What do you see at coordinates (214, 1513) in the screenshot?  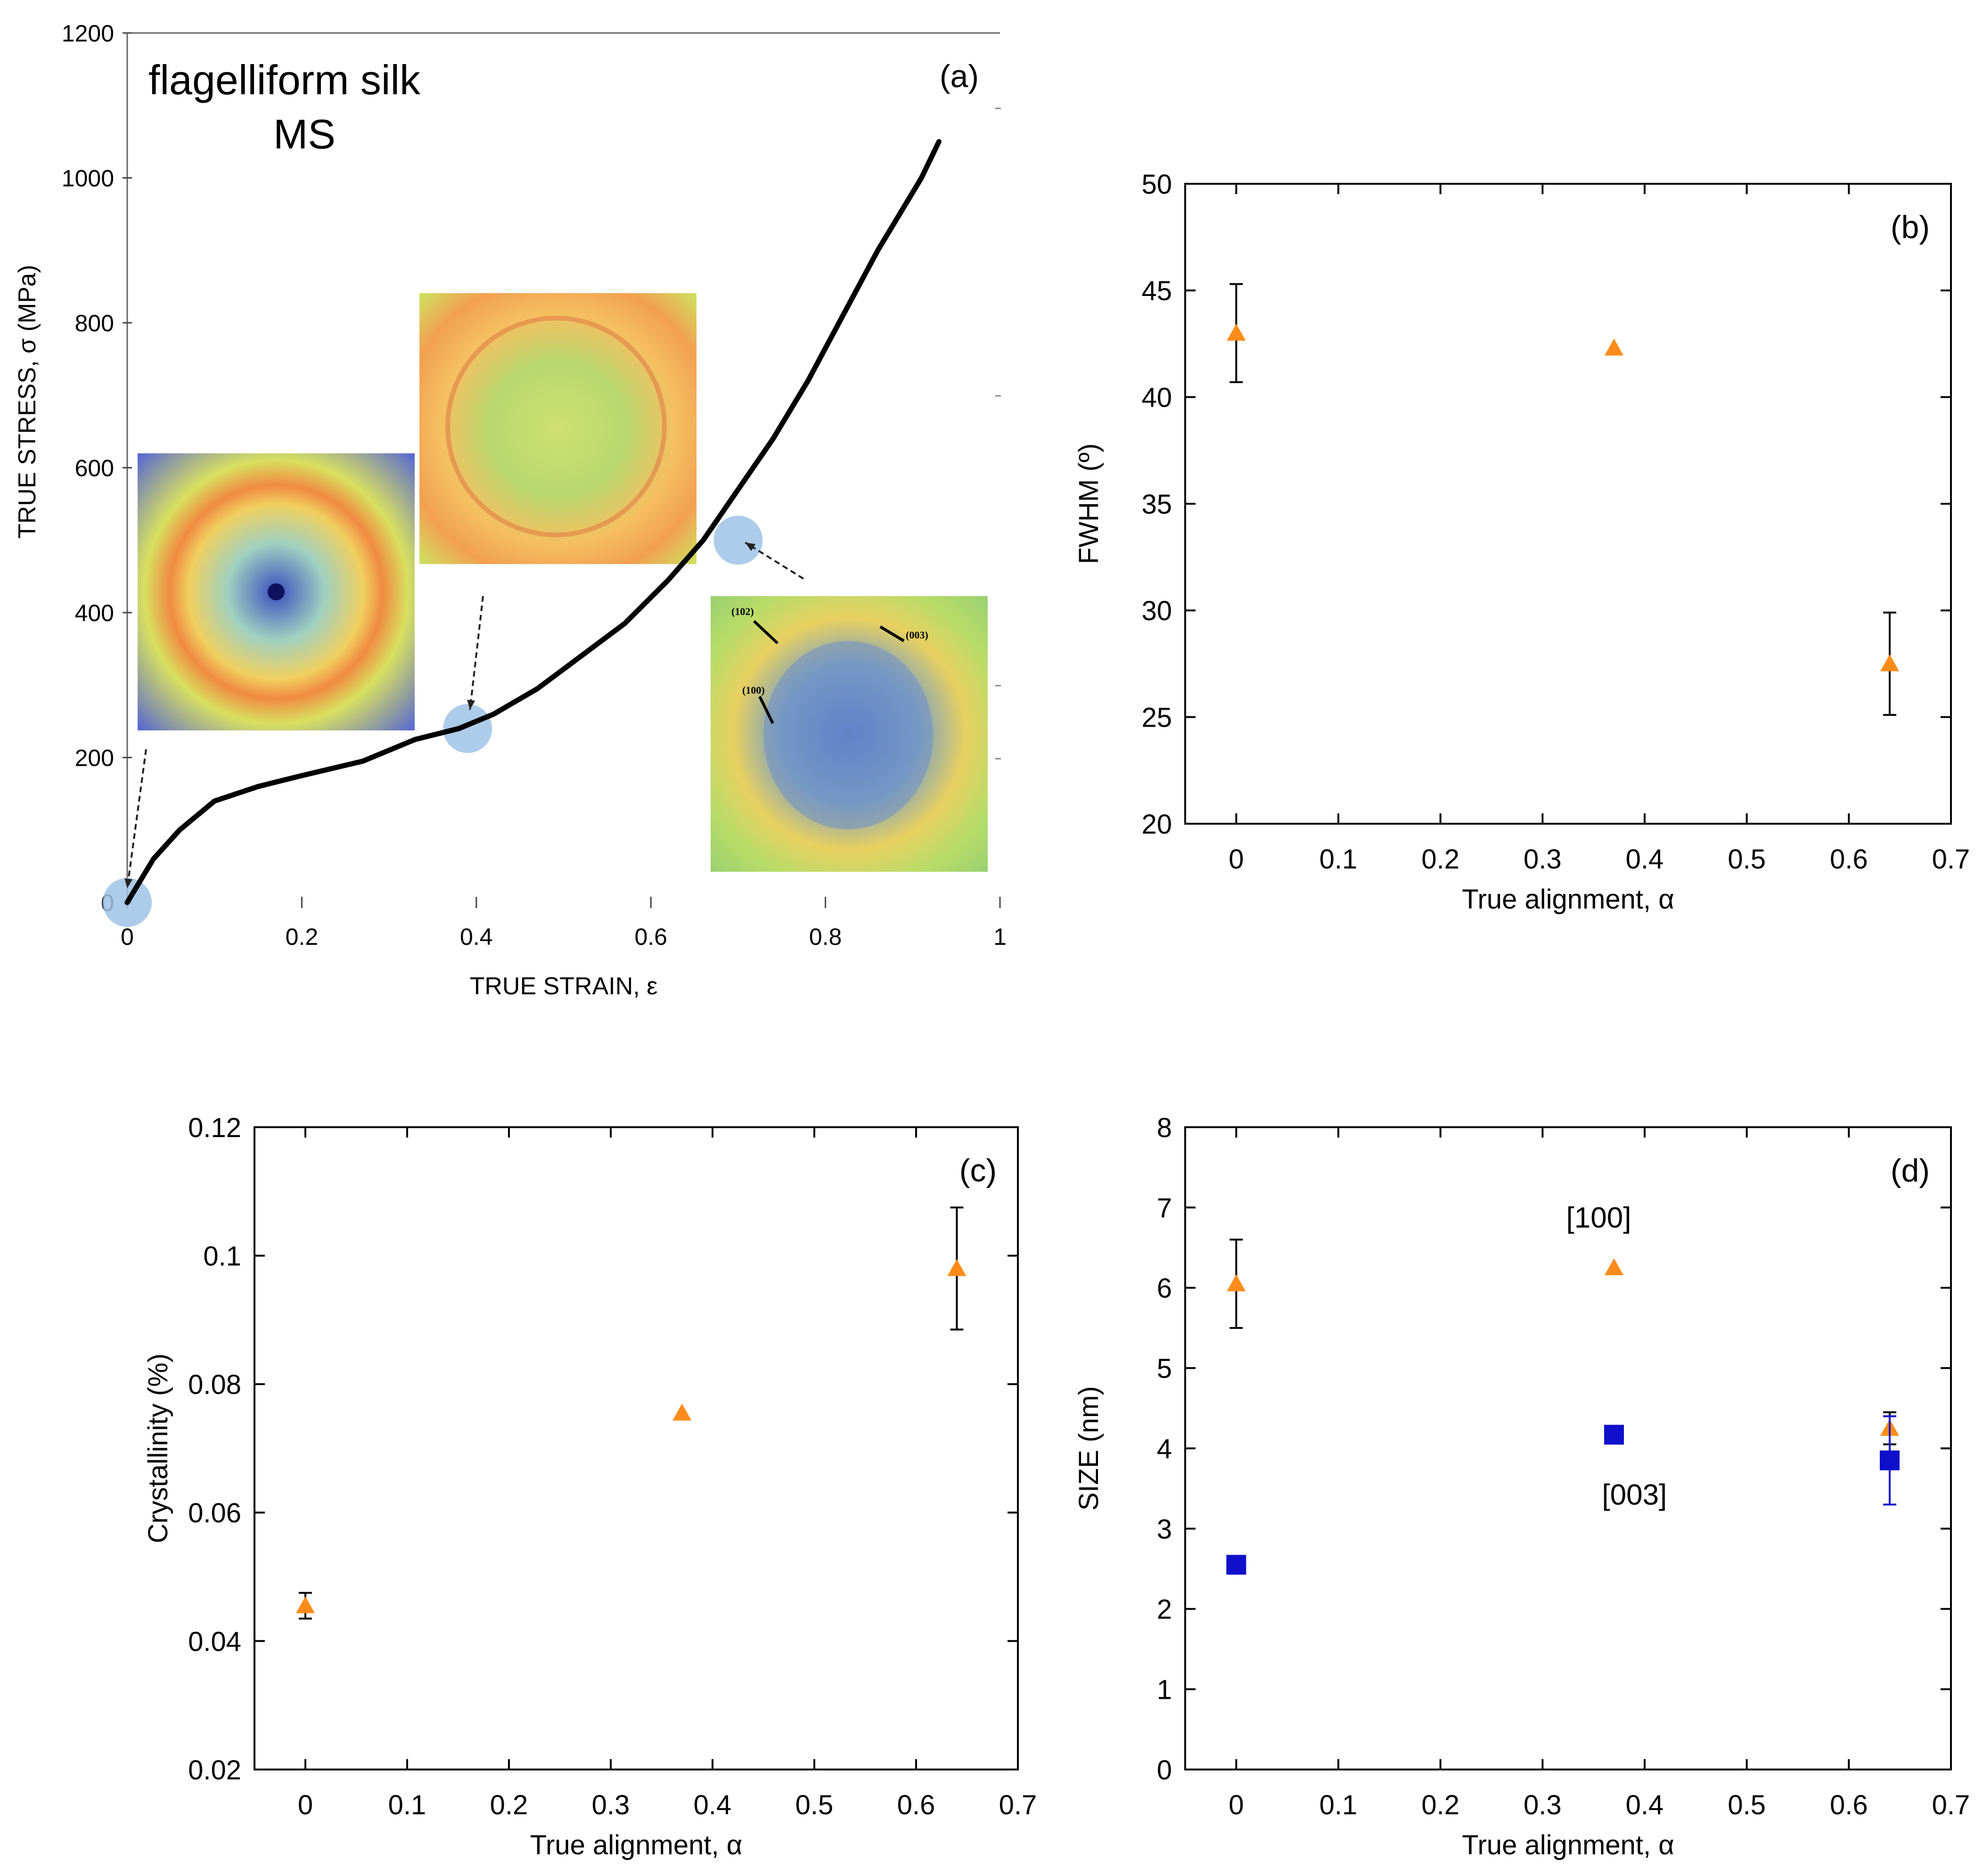 I see `y-tick-label: 0.06` at bounding box center [214, 1513].